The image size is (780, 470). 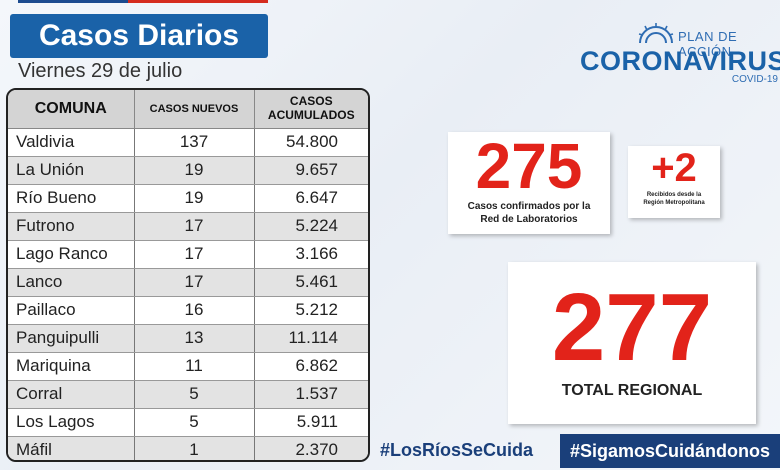 I want to click on cell-casos-nuevos: 137, so click(x=194, y=142).